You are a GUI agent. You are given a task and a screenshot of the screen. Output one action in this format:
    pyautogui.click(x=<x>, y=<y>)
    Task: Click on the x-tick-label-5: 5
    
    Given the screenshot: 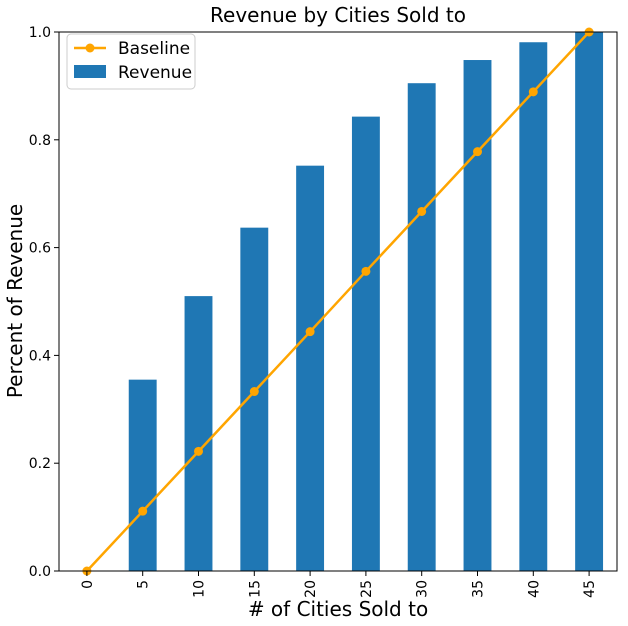 What is the action you would take?
    pyautogui.click(x=144, y=584)
    